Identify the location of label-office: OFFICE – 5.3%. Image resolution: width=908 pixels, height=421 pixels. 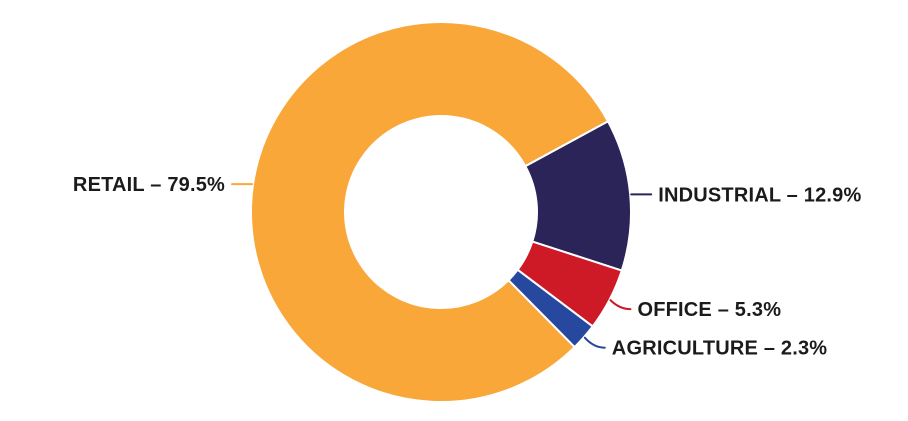
(709, 310).